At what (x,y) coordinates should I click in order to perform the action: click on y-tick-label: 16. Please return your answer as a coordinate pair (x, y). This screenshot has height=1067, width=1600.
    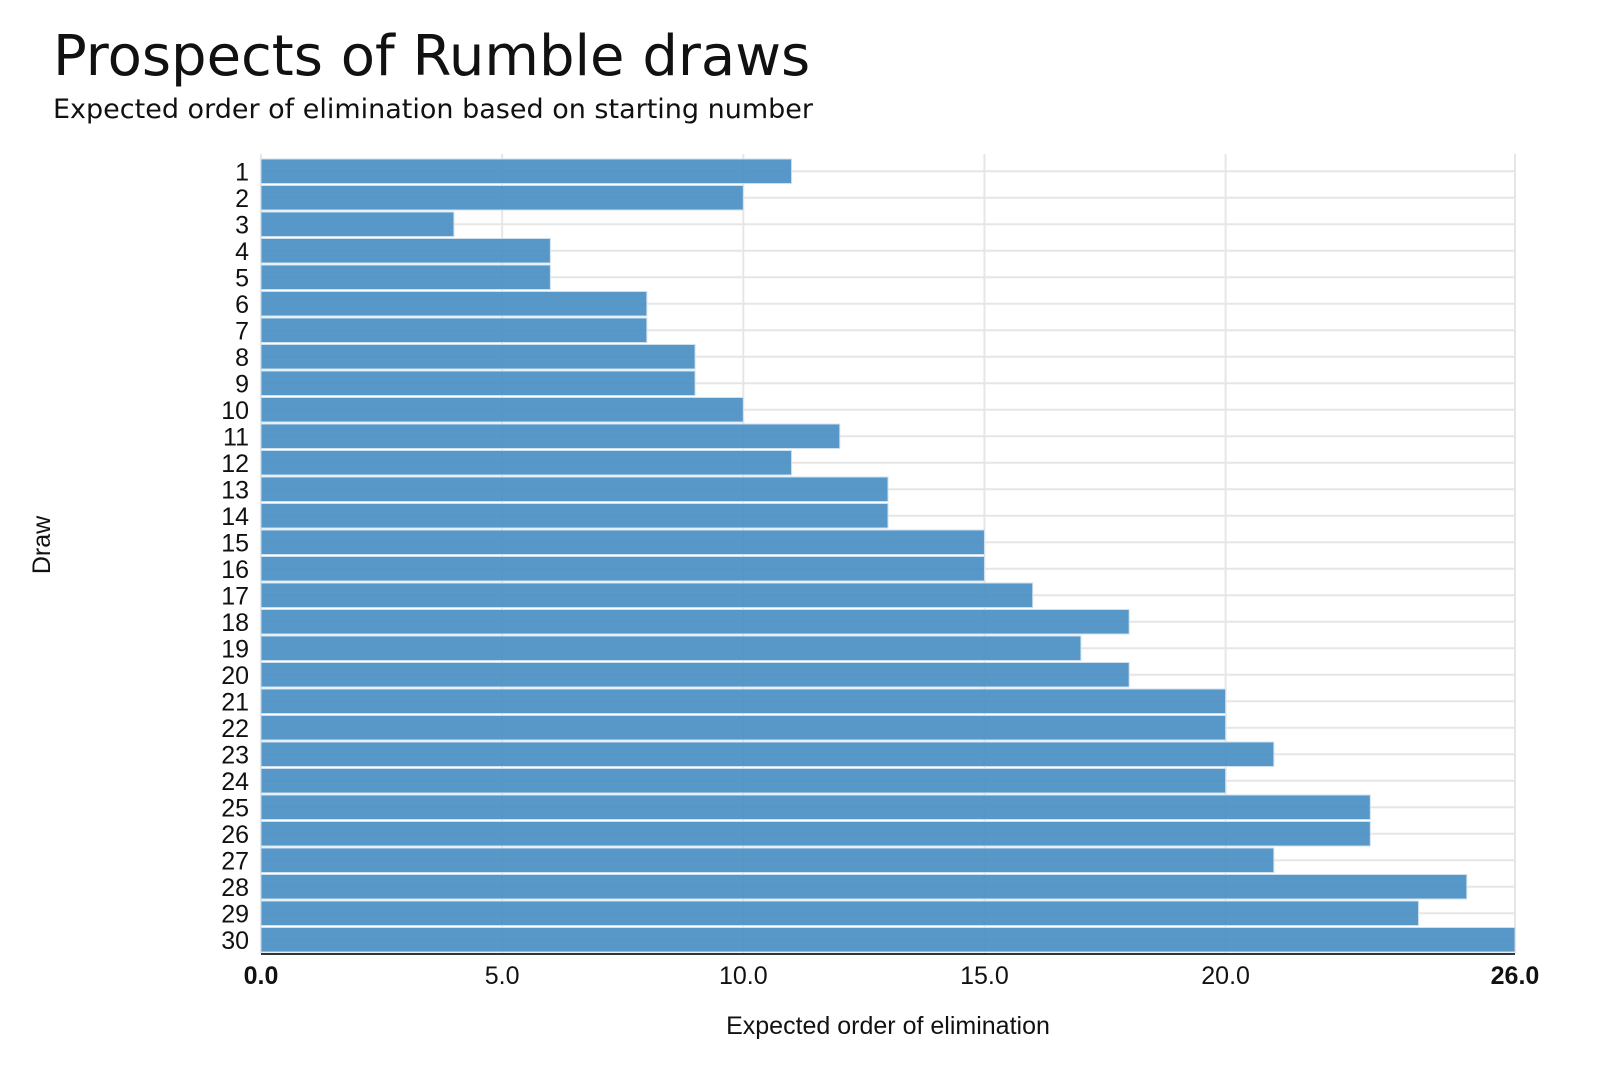
    Looking at the image, I should click on (235, 570).